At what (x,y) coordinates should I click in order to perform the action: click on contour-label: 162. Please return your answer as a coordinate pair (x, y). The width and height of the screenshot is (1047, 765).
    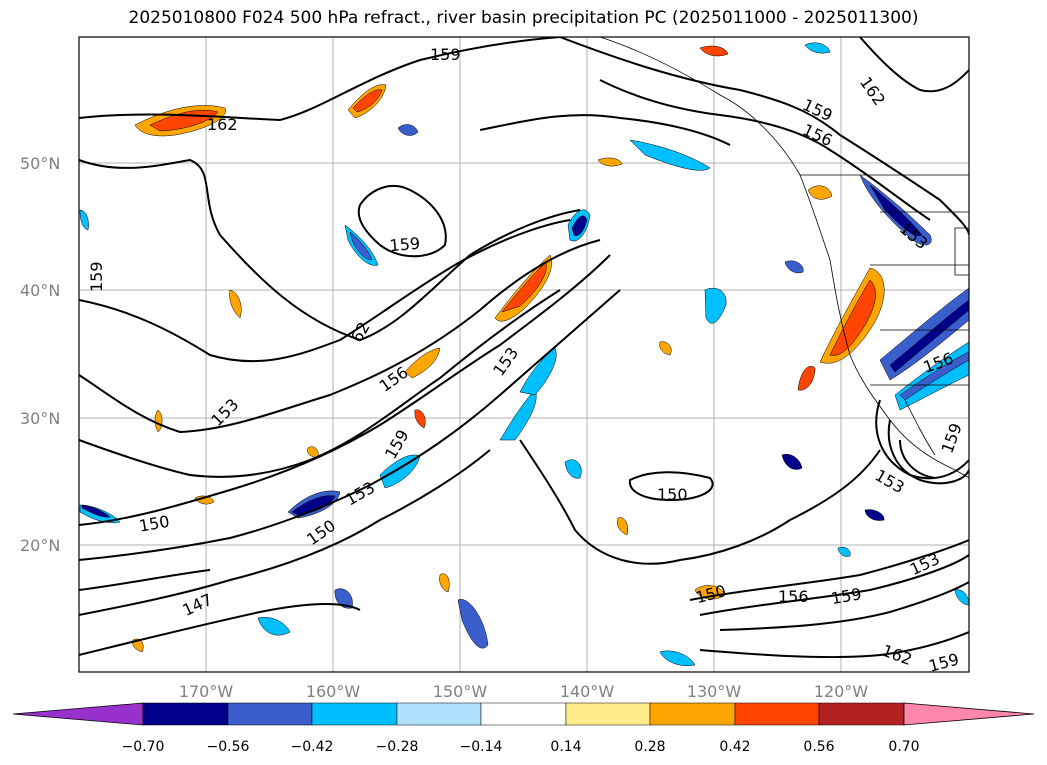
    Looking at the image, I should click on (222, 124).